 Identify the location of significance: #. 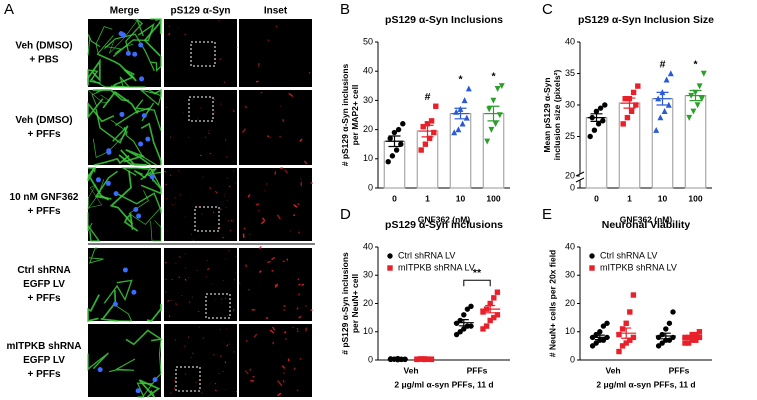
(428, 97).